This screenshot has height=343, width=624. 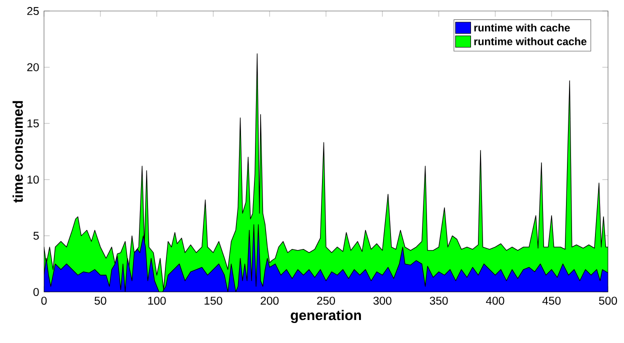 I want to click on x-tick-label: 500, so click(x=608, y=300).